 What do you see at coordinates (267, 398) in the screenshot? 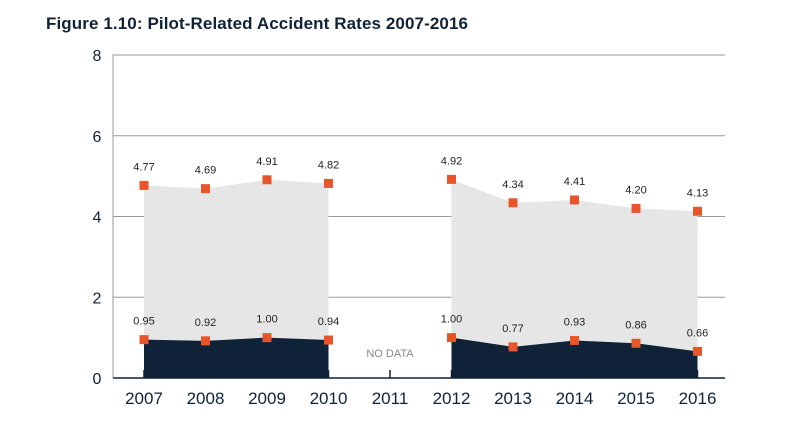
I see `x-tick-label: 2009` at bounding box center [267, 398].